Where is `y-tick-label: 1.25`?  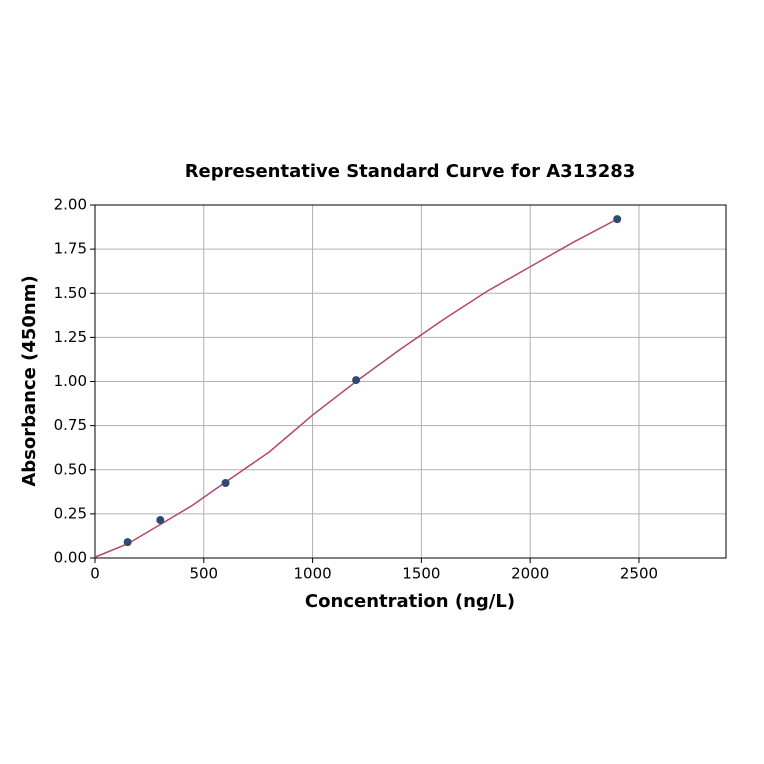
y-tick-label: 1.25 is located at coordinates (70, 337).